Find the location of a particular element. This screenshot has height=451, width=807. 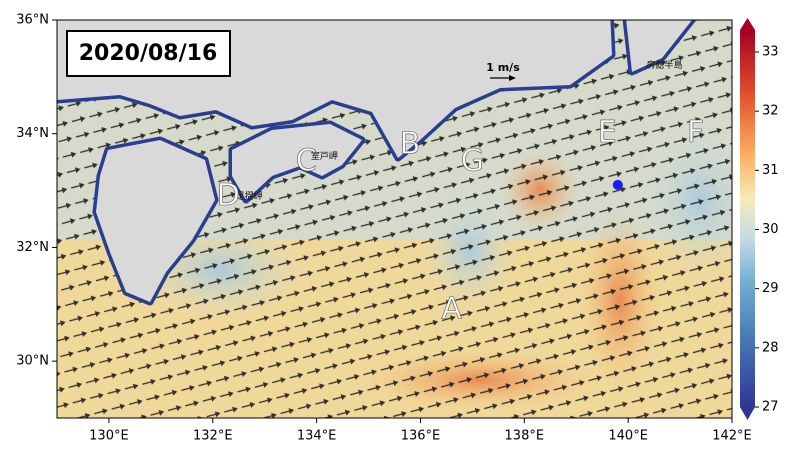

y-tick-label: 32°N is located at coordinates (32, 247).